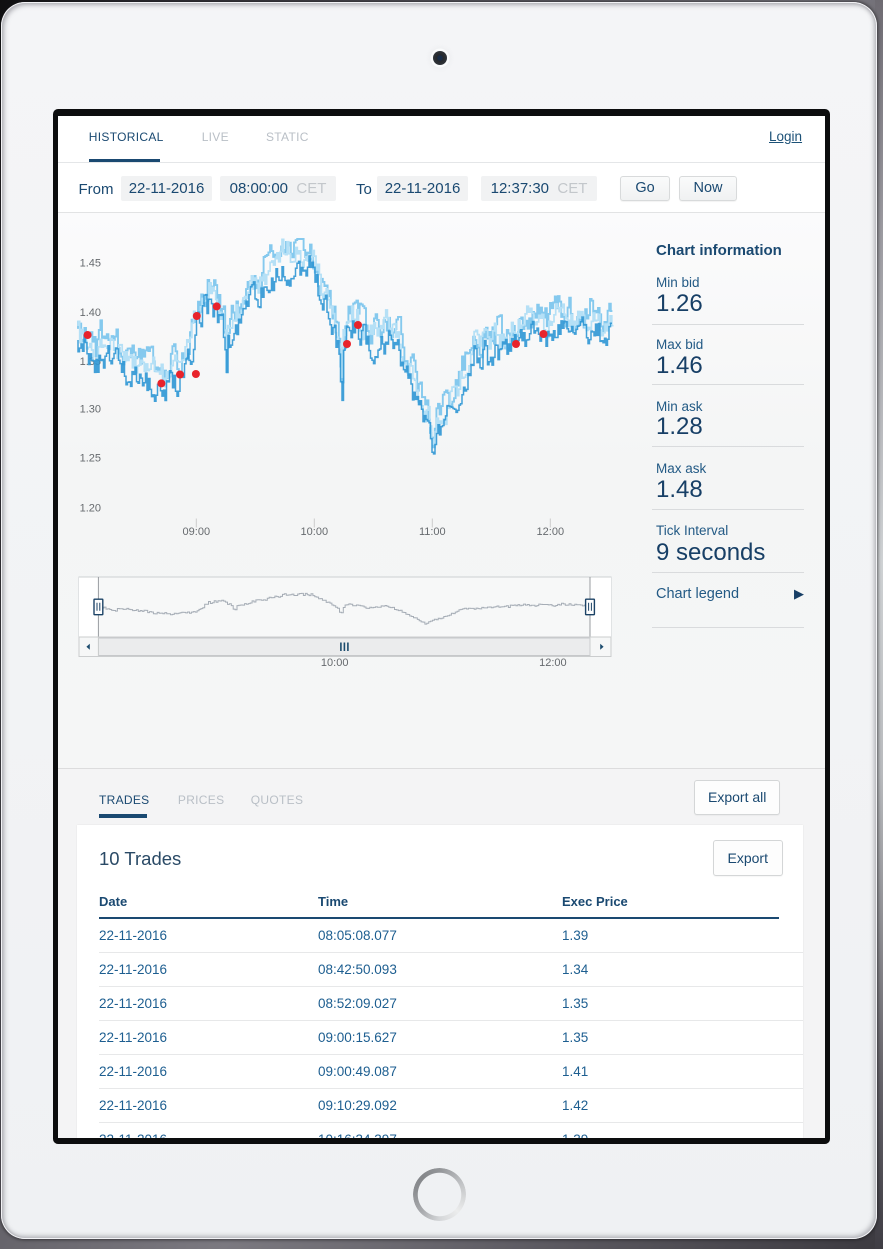 This screenshot has width=883, height=1249. What do you see at coordinates (90, 264) in the screenshot?
I see `svg-text: 1.45` at bounding box center [90, 264].